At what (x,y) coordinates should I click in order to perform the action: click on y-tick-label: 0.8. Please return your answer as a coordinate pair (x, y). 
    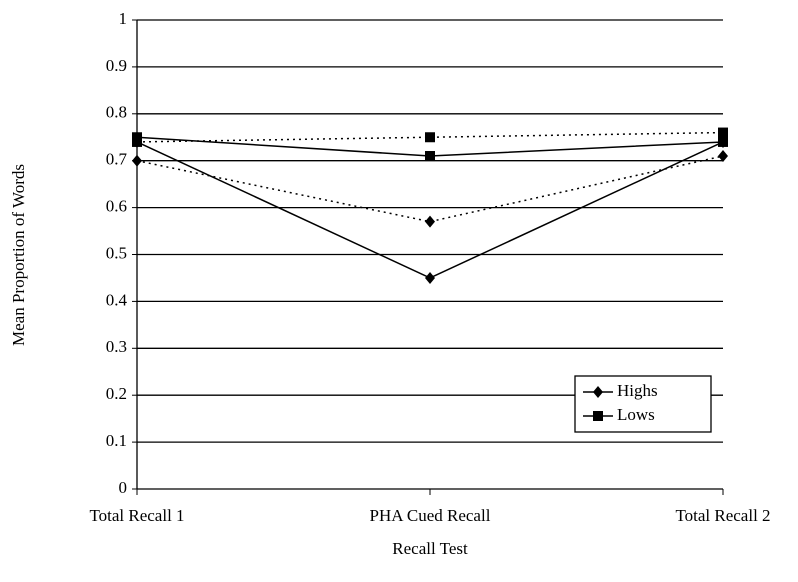
    Looking at the image, I should click on (116, 112).